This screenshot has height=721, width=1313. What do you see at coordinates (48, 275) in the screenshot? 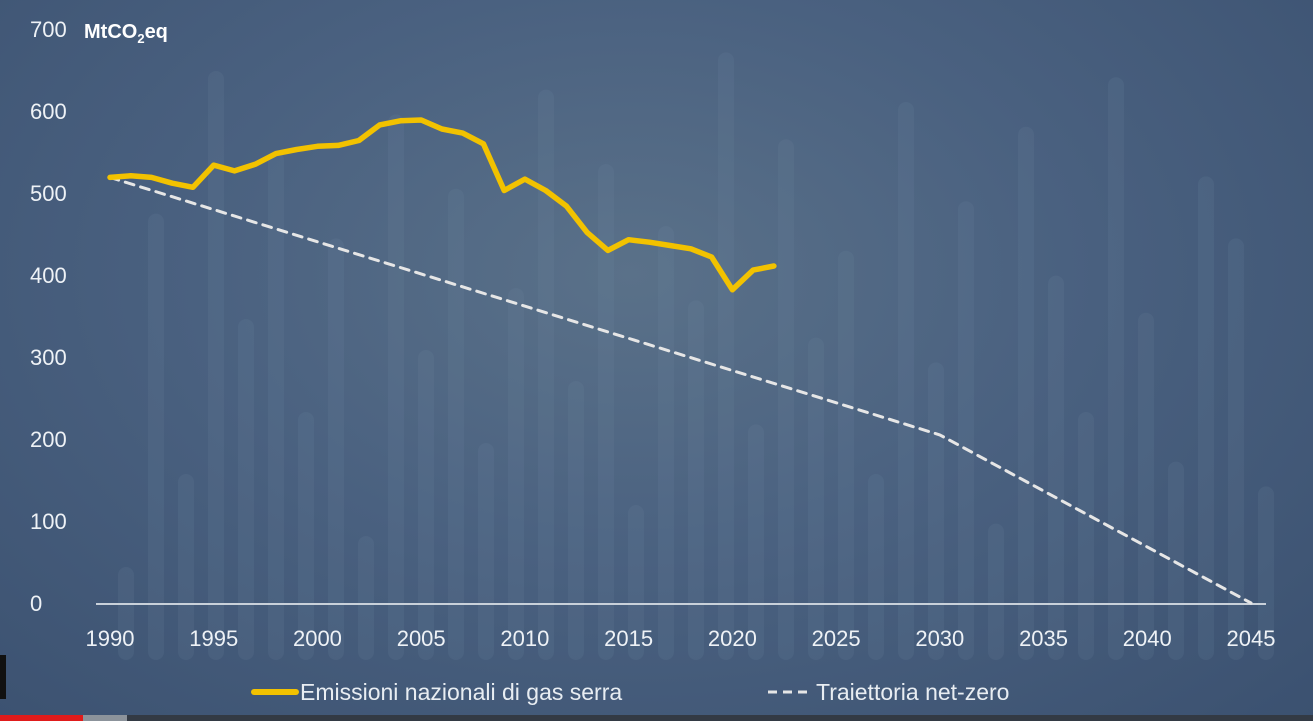
I see `y-tick-label: 400` at bounding box center [48, 275].